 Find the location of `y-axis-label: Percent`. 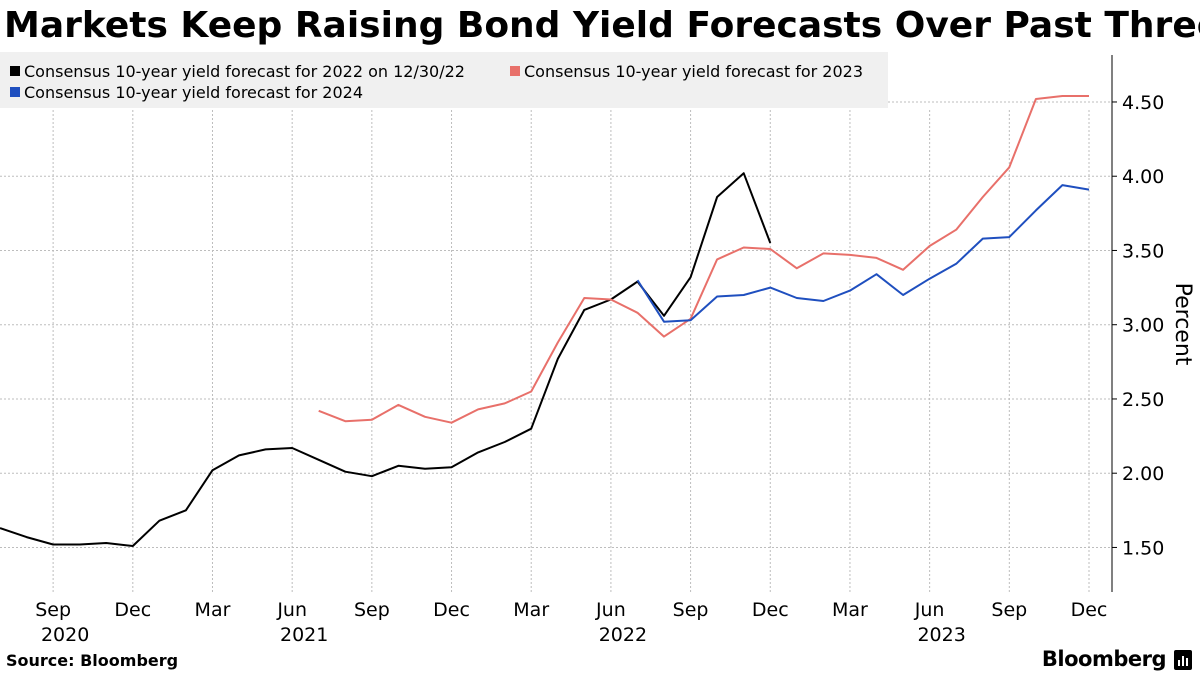

y-axis-label: Percent is located at coordinates (1182, 324).